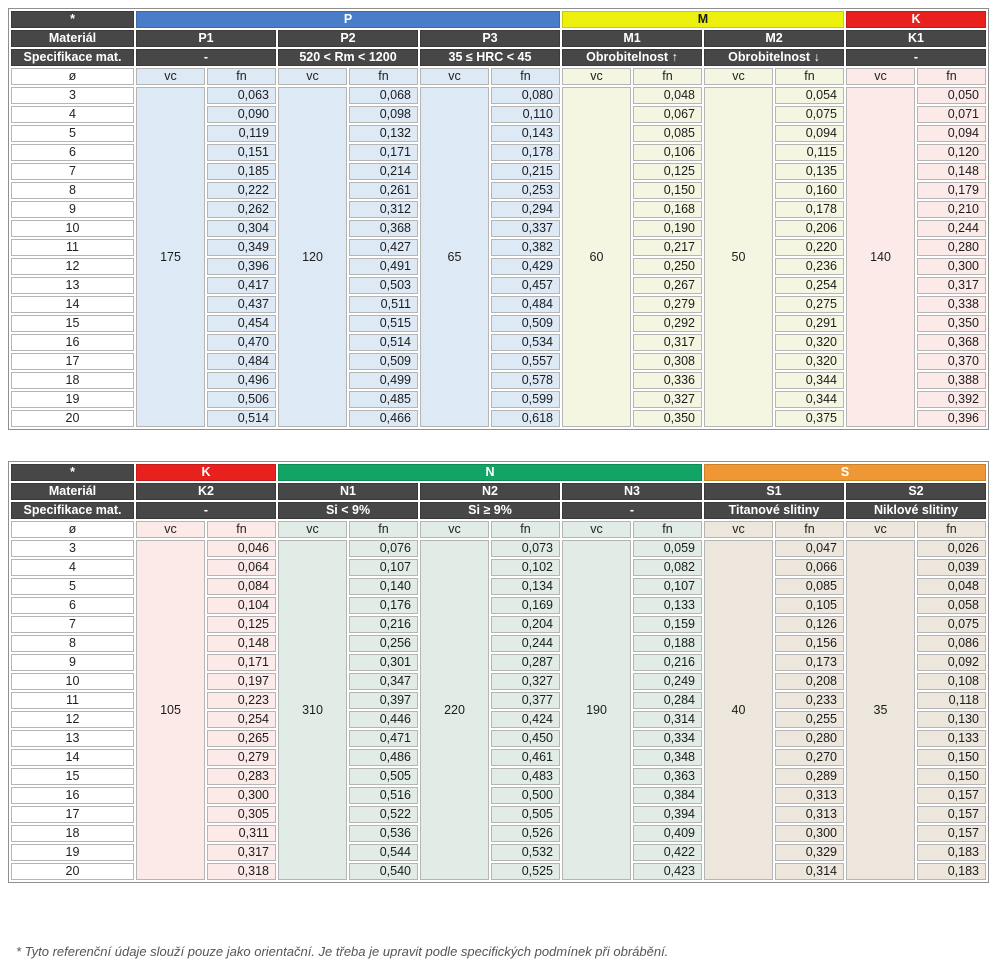  What do you see at coordinates (498, 586) in the screenshot?
I see `data-row: 5 0,084 0,140 0,134 0,107 0,085 0,048` at bounding box center [498, 586].